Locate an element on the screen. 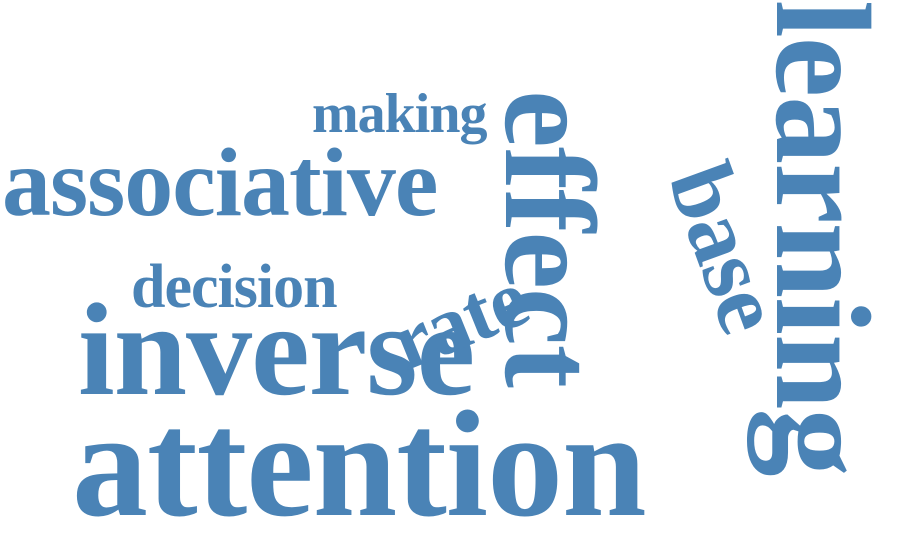  word-inverse: inverse is located at coordinates (276, 349).